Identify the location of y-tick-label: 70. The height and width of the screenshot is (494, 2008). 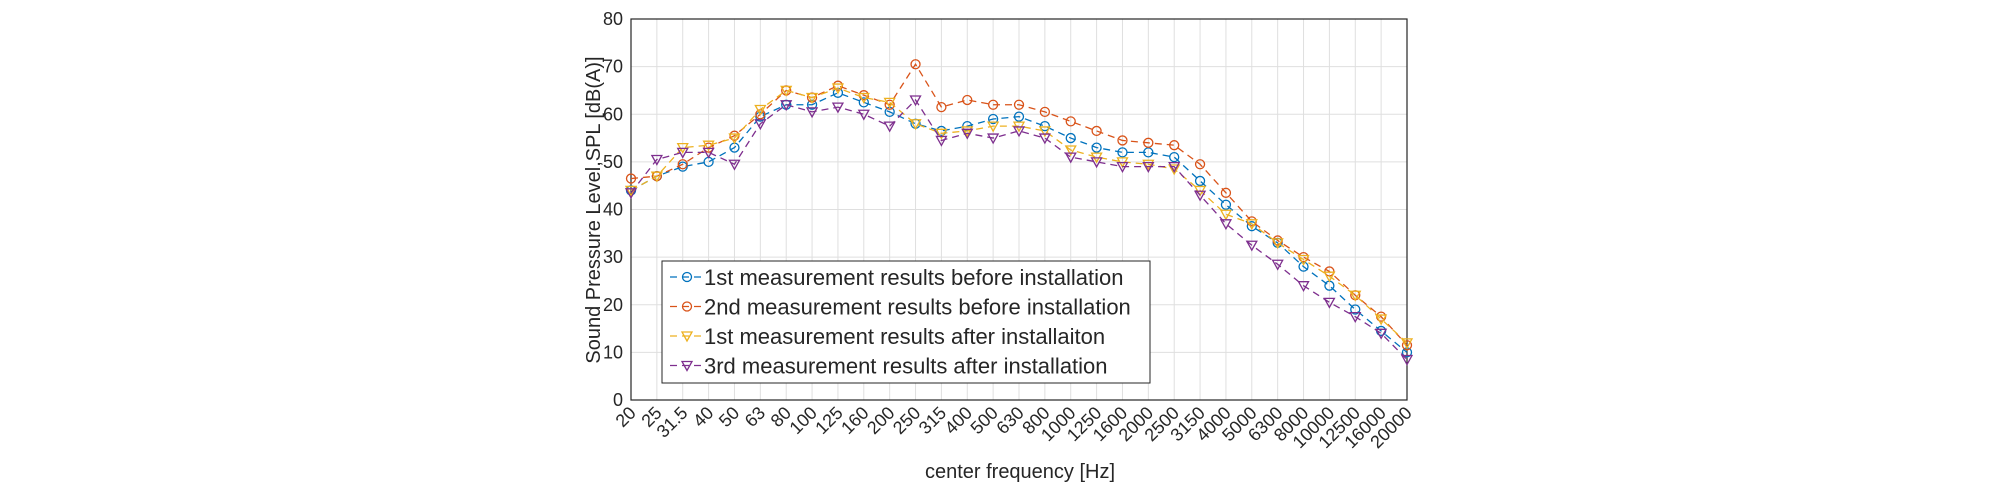
(613, 67).